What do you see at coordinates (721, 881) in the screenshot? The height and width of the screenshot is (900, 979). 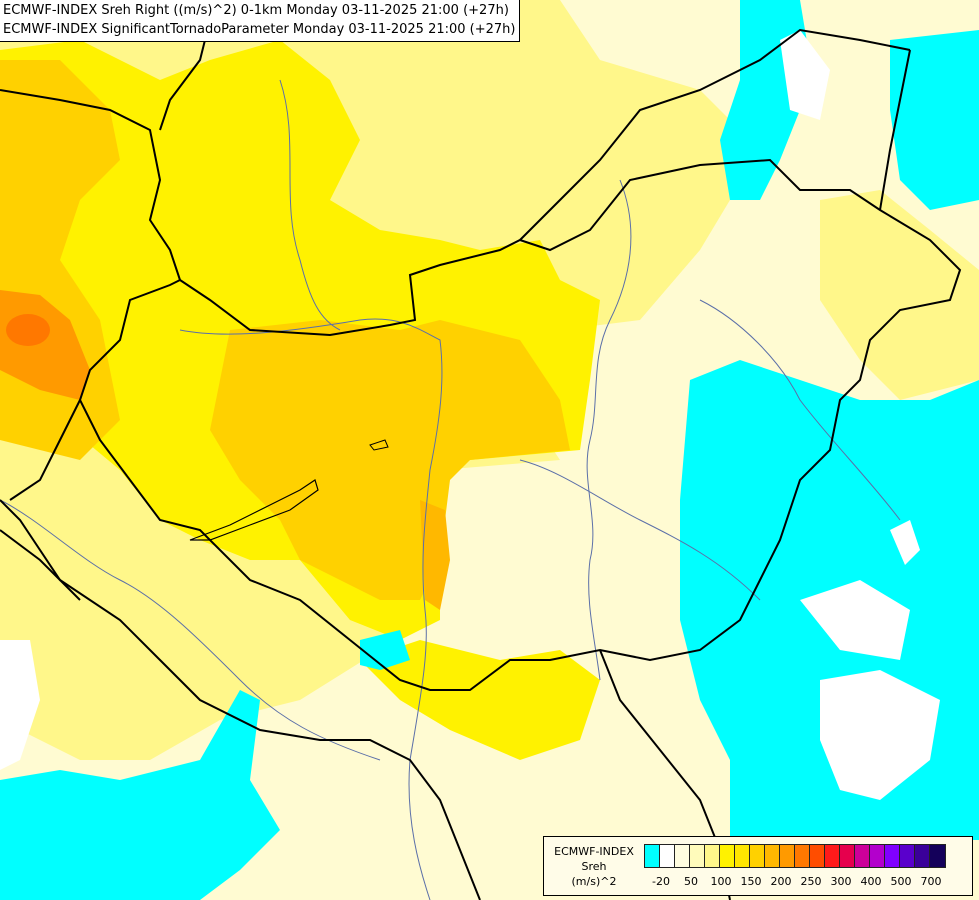 I see `legend-tick-label: 100` at bounding box center [721, 881].